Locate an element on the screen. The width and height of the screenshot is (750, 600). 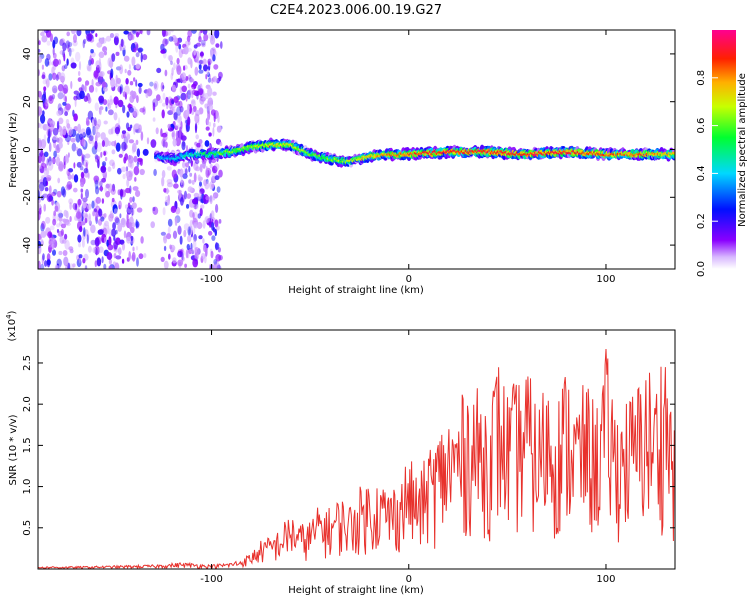
svg-text: (x104) is located at coordinates (11, 325).